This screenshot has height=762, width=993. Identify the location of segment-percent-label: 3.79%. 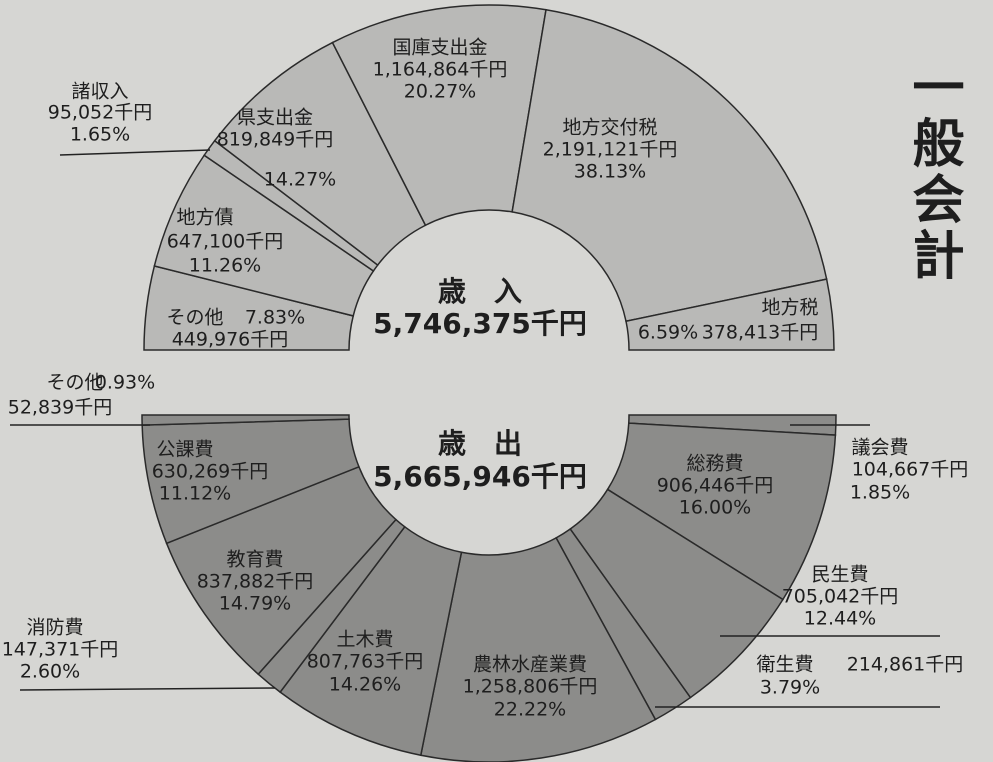
(790, 688).